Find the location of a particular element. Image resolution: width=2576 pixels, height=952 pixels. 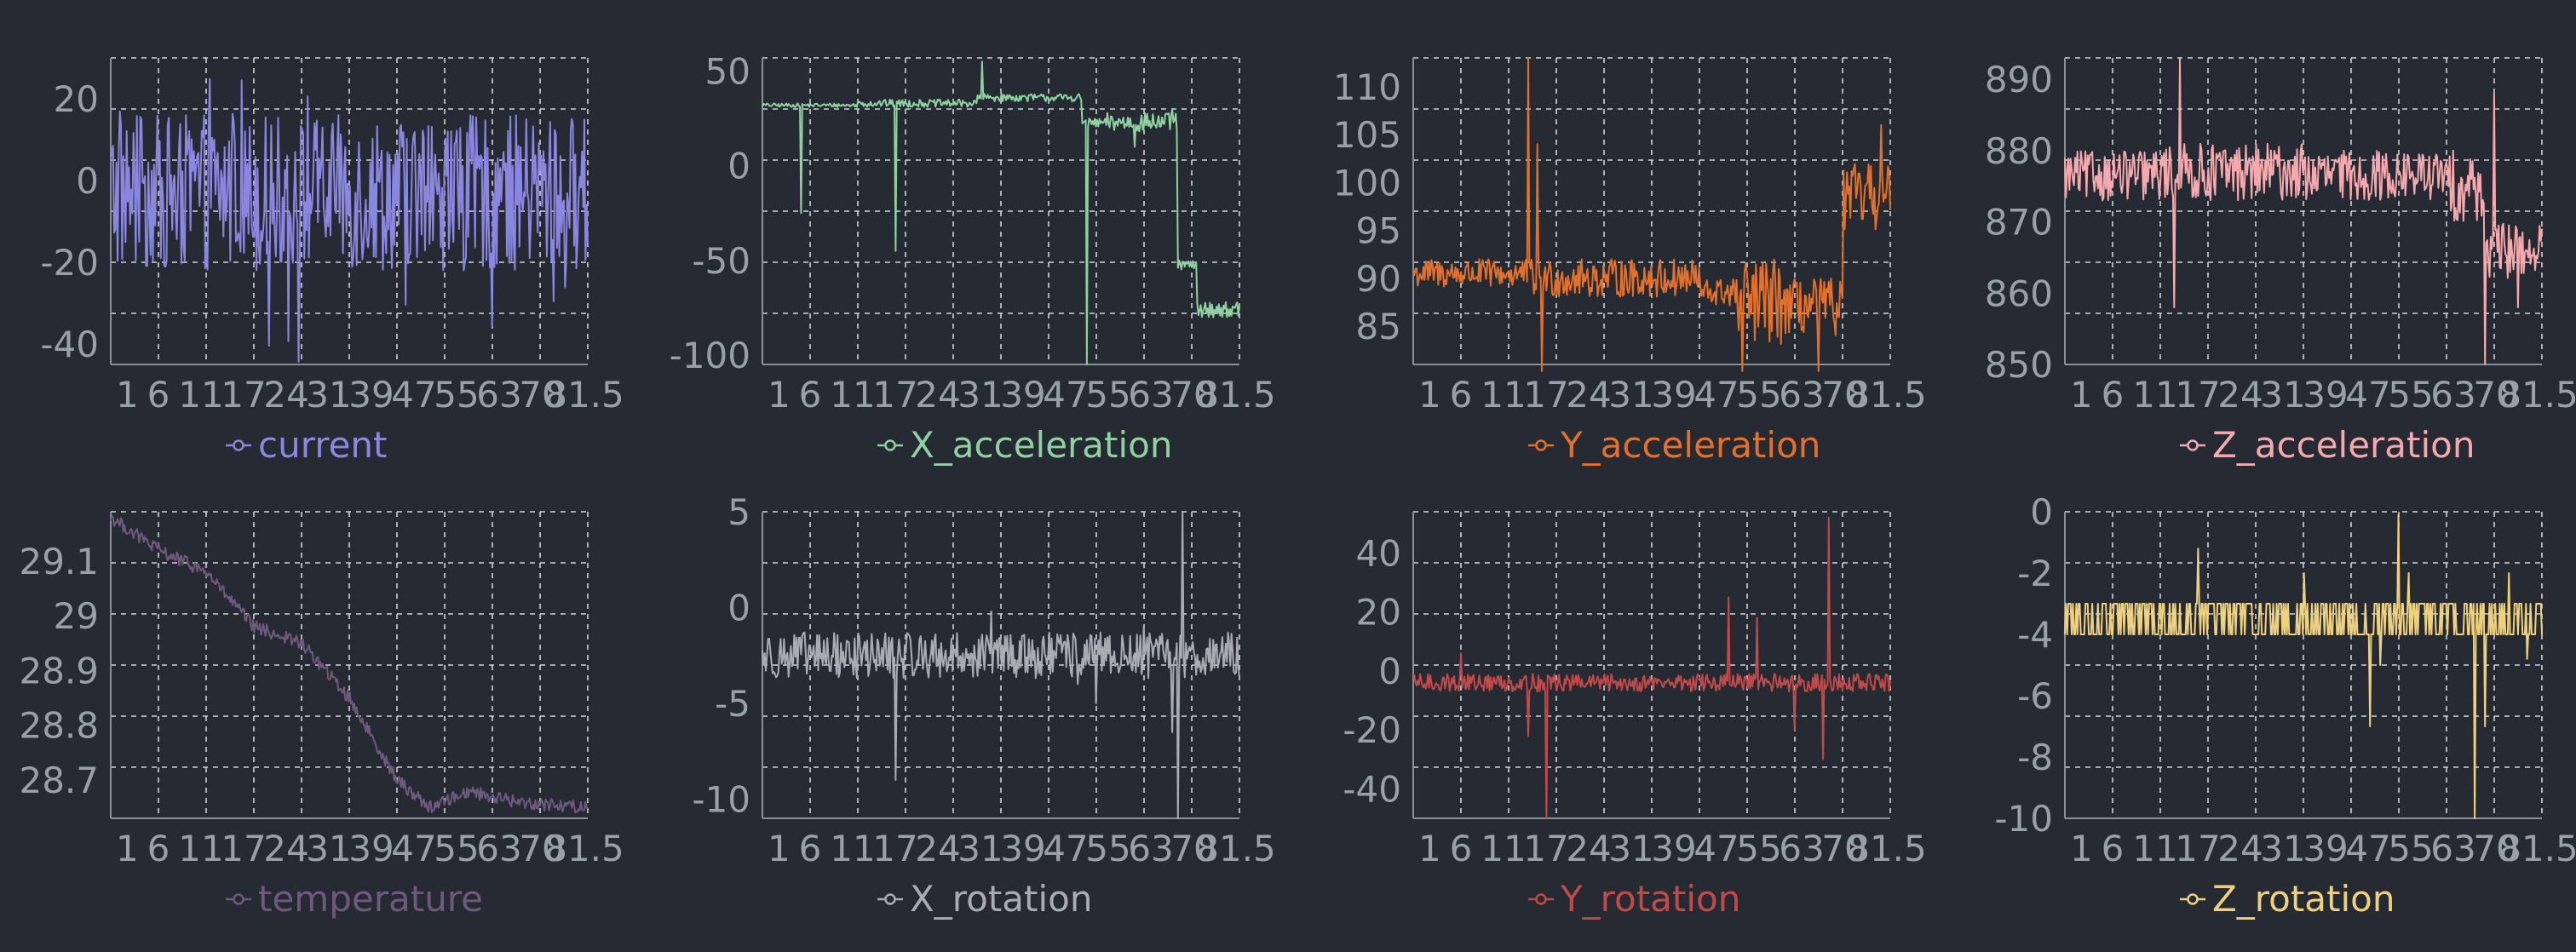

legend: temperature is located at coordinates (354, 899).